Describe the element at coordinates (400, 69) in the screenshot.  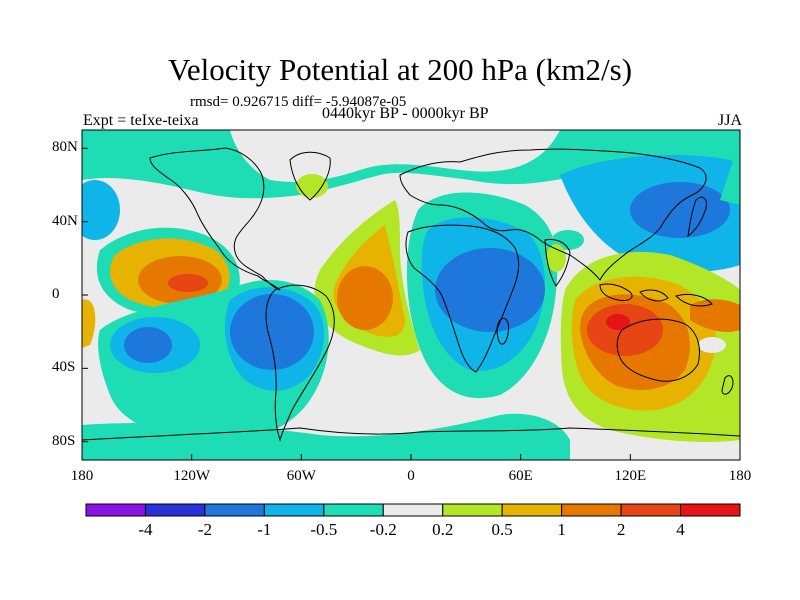
I see `map-title: Velocity Potential at 200 hPa (km2/s)` at that location.